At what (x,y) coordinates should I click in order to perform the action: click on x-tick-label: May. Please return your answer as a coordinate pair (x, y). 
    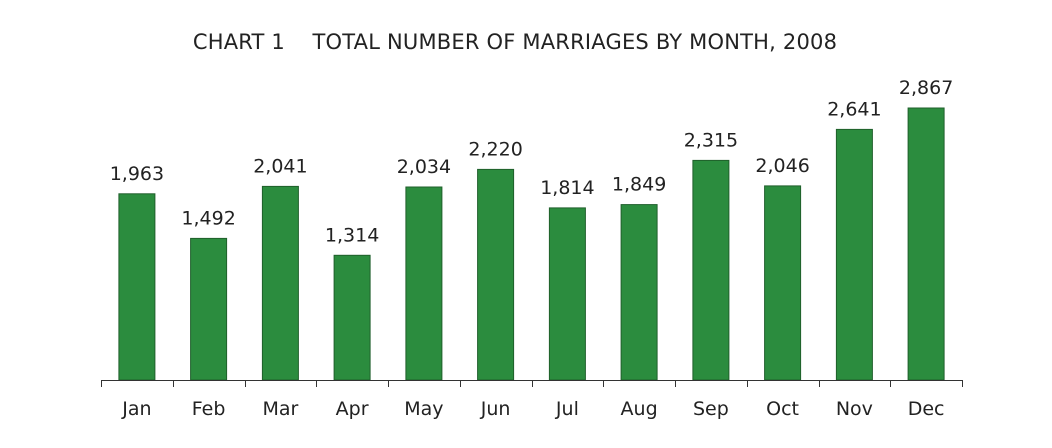
    Looking at the image, I should click on (423, 409).